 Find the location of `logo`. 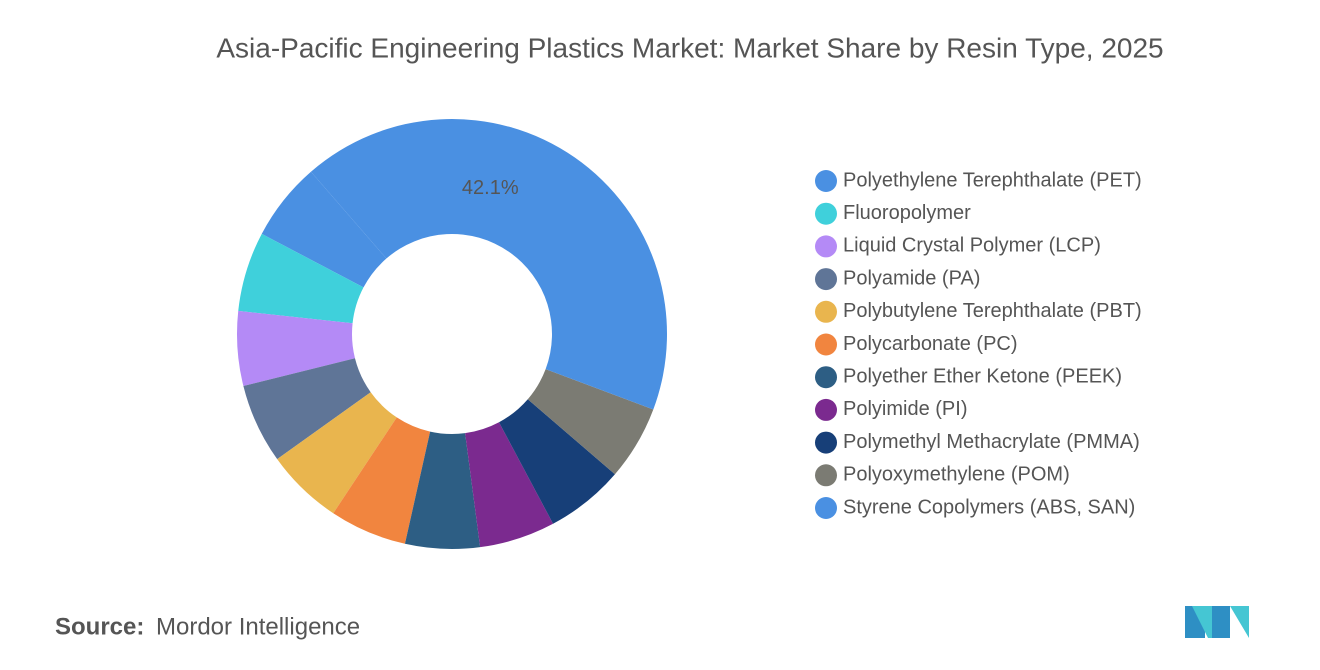

logo is located at coordinates (1217, 622).